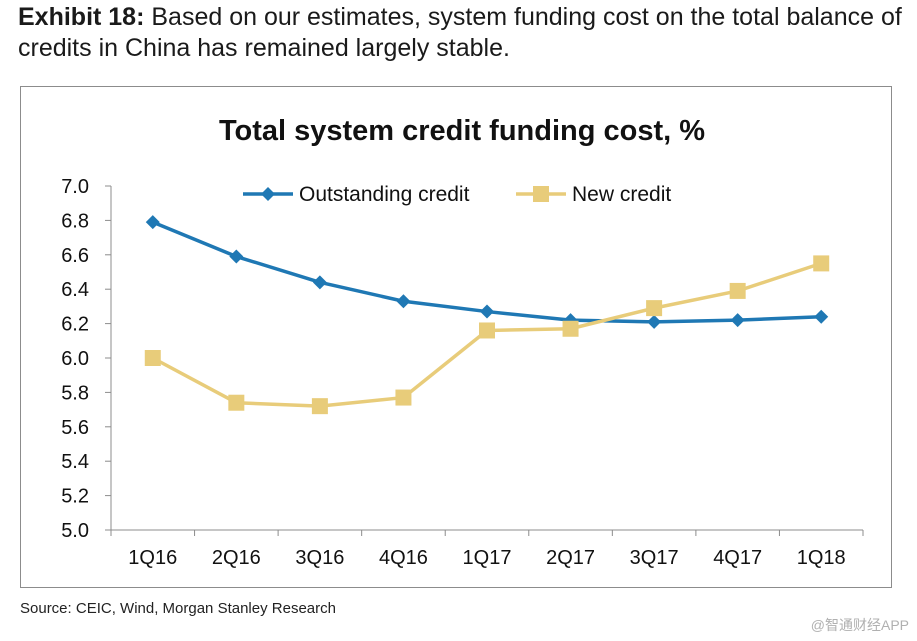 The height and width of the screenshot is (641, 917). What do you see at coordinates (621, 194) in the screenshot?
I see `legend-label: New credit` at bounding box center [621, 194].